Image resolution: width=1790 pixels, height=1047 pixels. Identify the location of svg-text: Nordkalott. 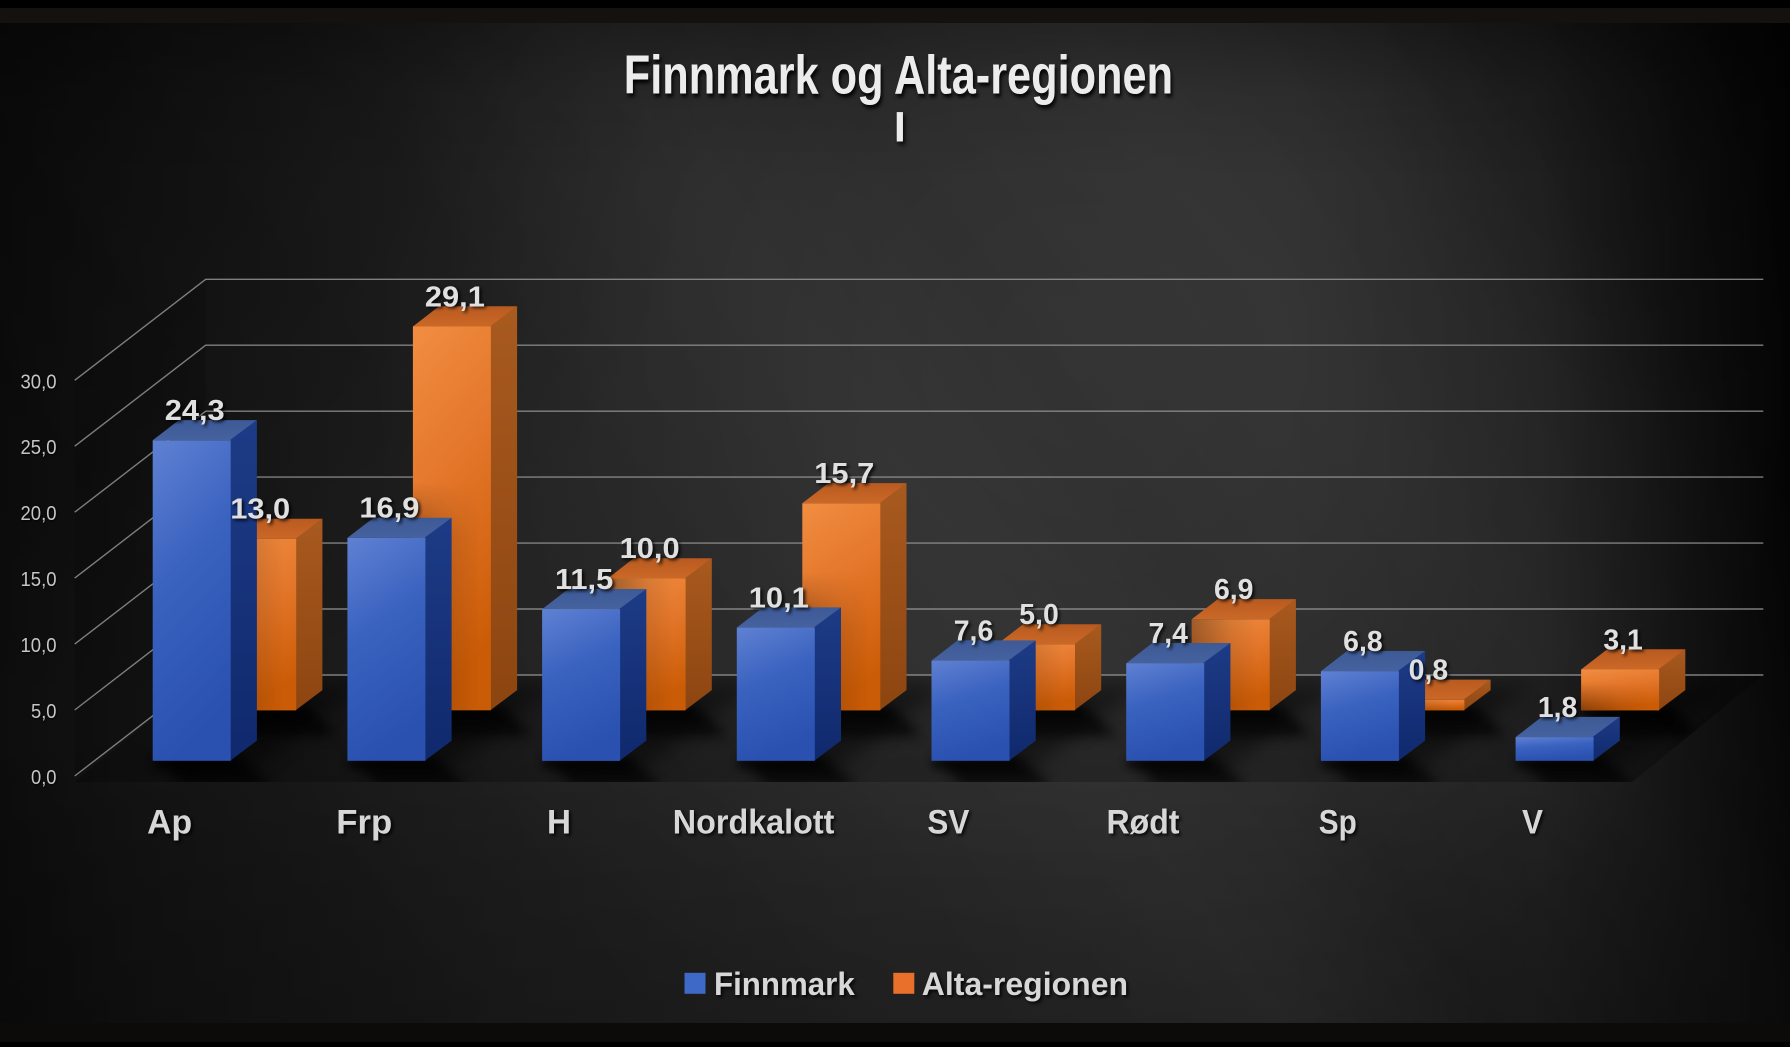
(754, 823).